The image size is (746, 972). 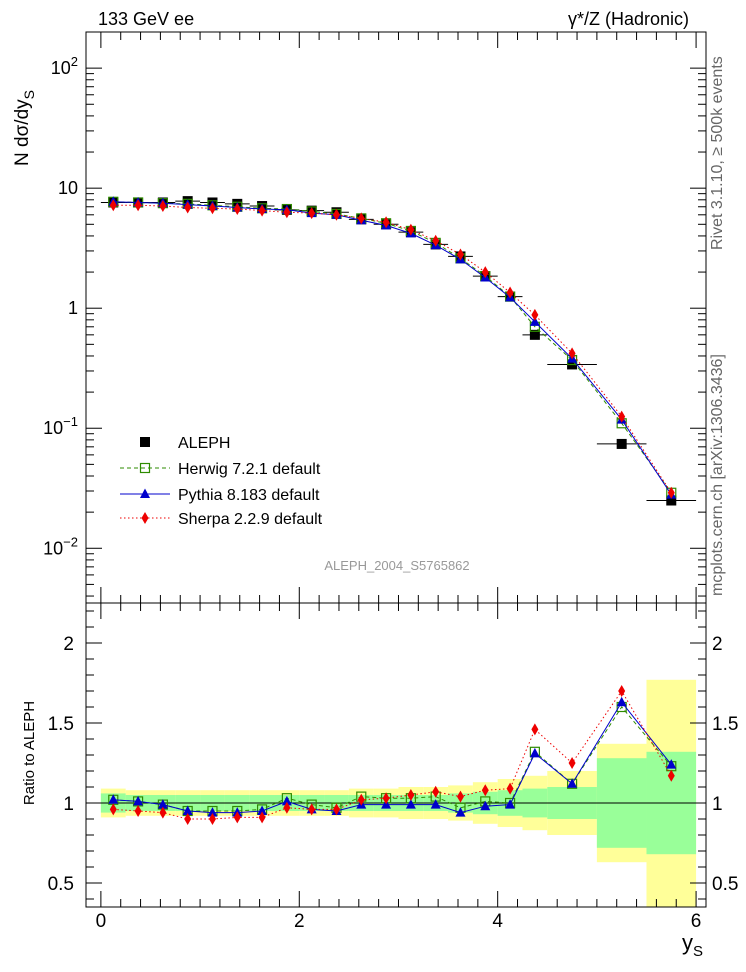 I want to click on ratio-xtick-label: 6, so click(x=696, y=921).